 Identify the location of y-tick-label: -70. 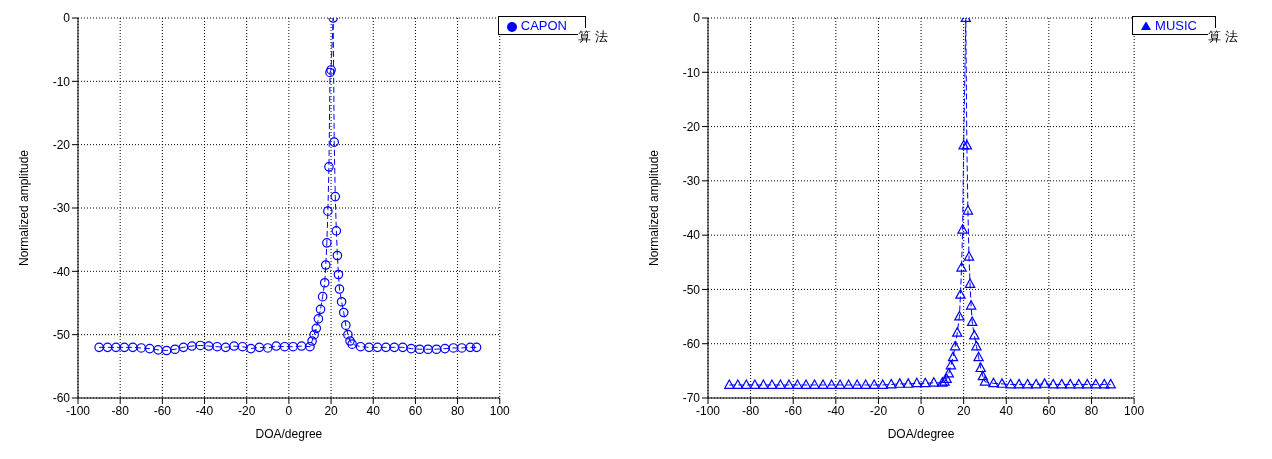
(691, 398).